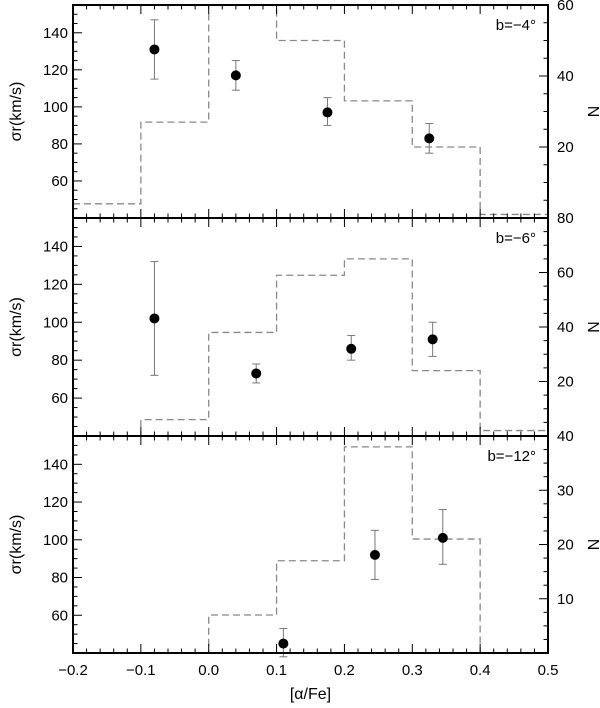 Image resolution: width=600 pixels, height=708 pixels. What do you see at coordinates (412, 670) in the screenshot?
I see `x-tick-label: 0.3` at bounding box center [412, 670].